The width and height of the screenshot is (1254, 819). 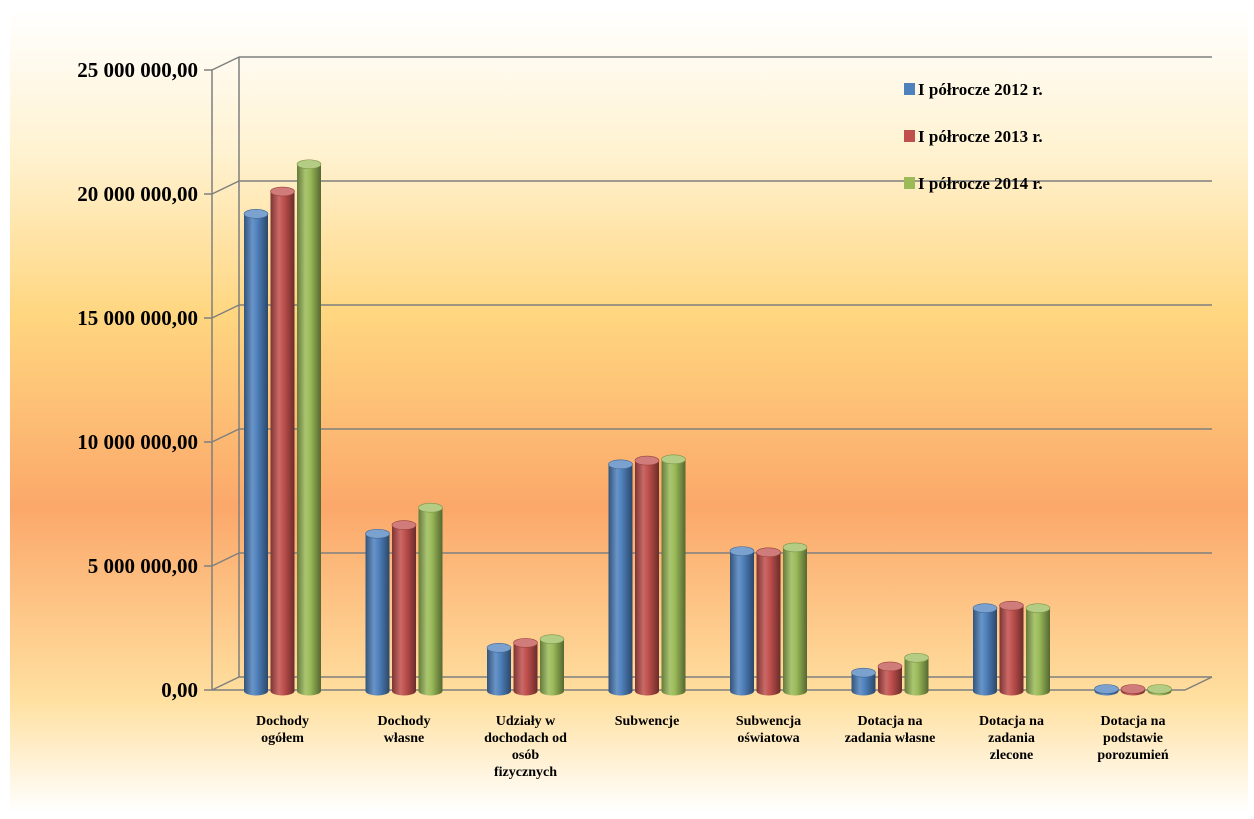 I want to click on category-label-line: Udziały w, so click(x=526, y=721).